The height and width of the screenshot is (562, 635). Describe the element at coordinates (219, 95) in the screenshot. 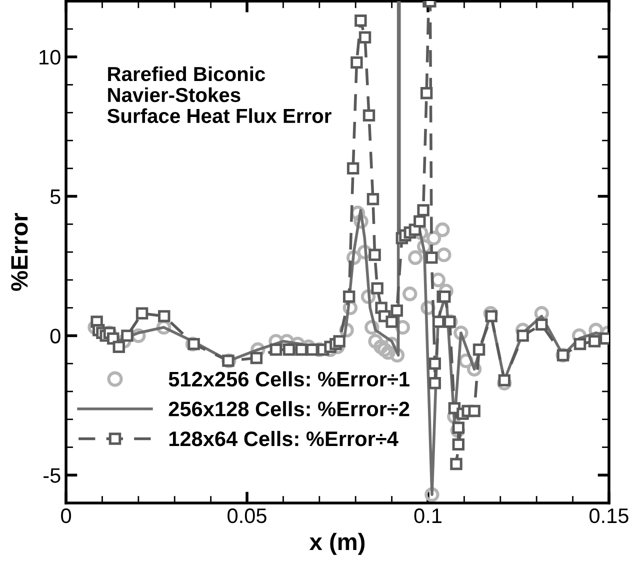

I see `annotation: Rarefied Biconic Navier-Stokes Surface Heat Flux Error` at that location.